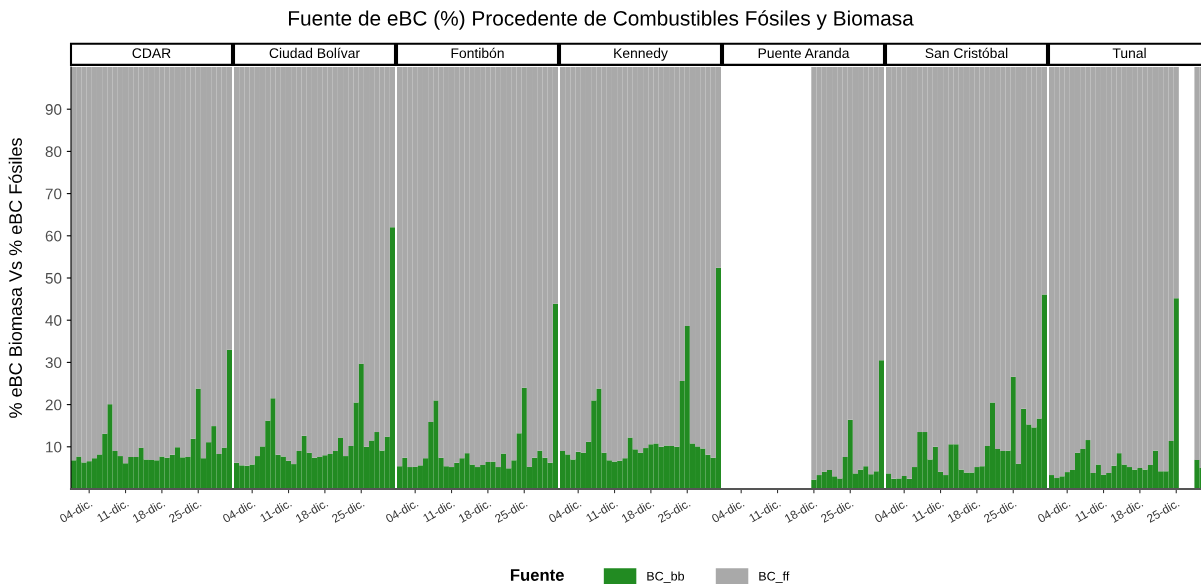 This screenshot has height=584, width=1201. What do you see at coordinates (151, 53) in the screenshot?
I see `chart-title: CDAR` at bounding box center [151, 53].